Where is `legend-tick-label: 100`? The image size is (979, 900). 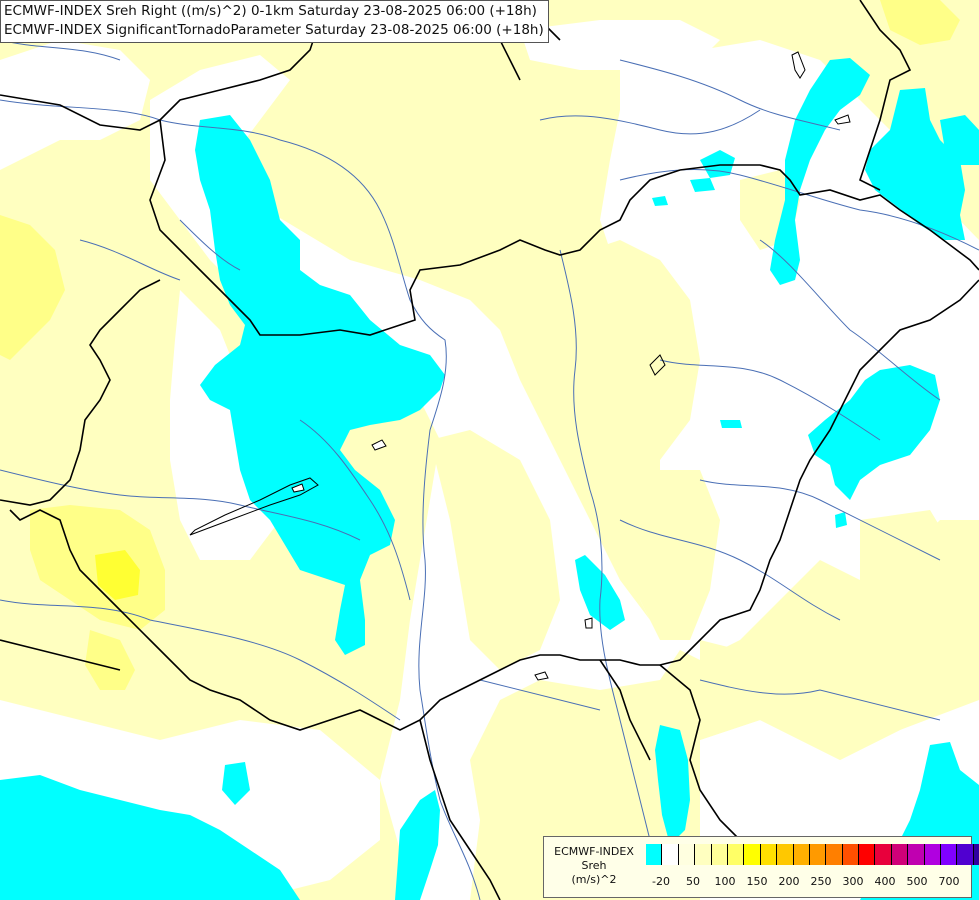 legend-tick-label: 100 is located at coordinates (725, 881).